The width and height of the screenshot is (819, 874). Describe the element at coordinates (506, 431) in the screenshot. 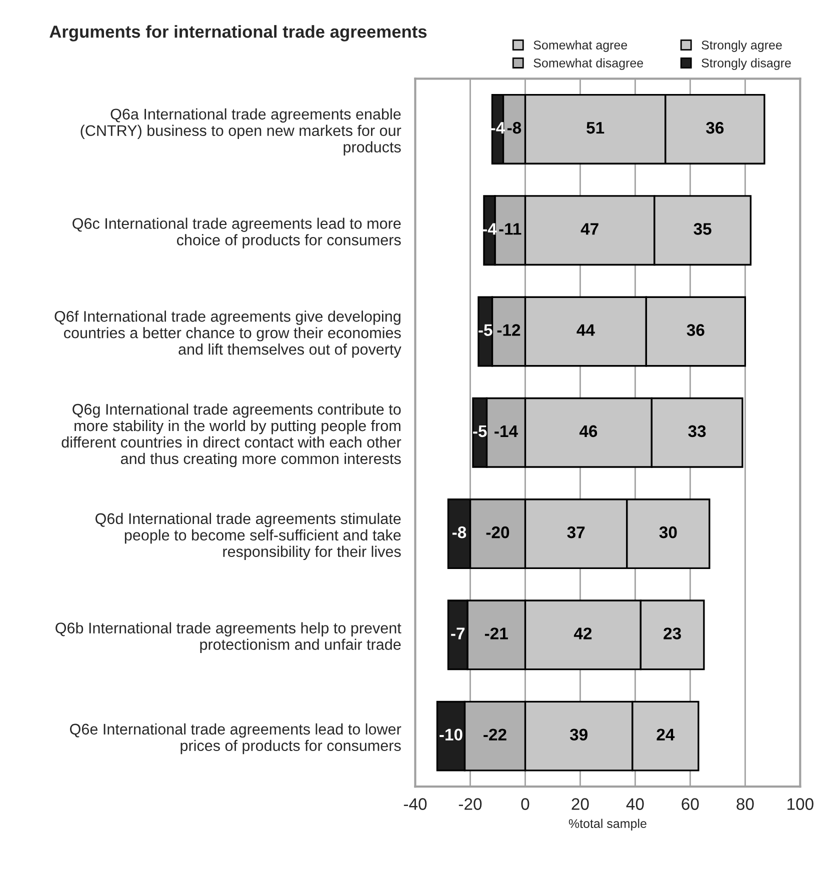

I see `data-label: -14` at that location.